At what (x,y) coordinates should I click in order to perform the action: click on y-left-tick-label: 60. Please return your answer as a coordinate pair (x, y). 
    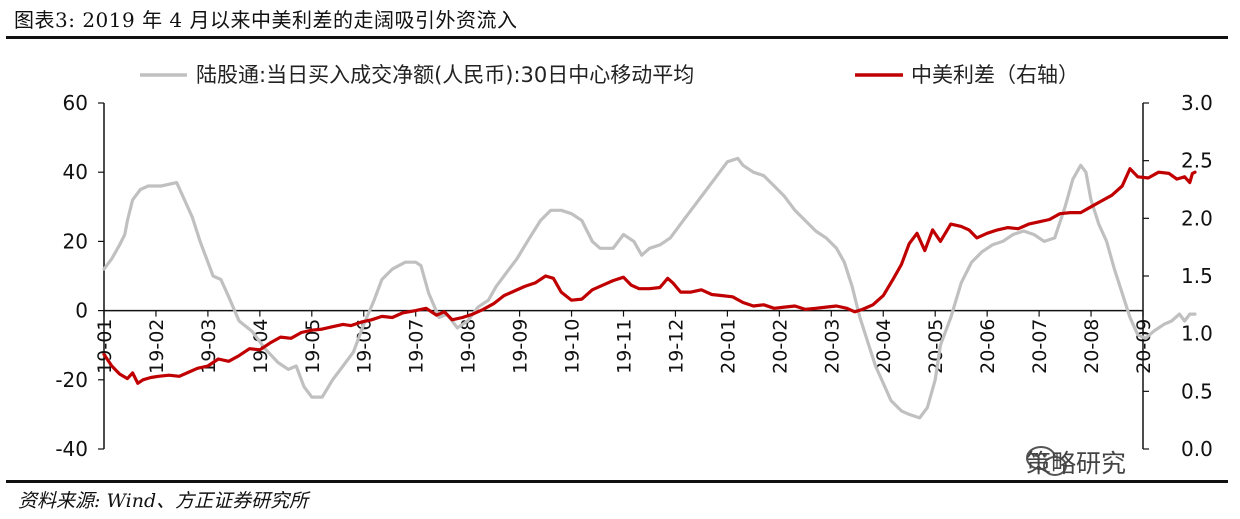
    Looking at the image, I should click on (75, 103).